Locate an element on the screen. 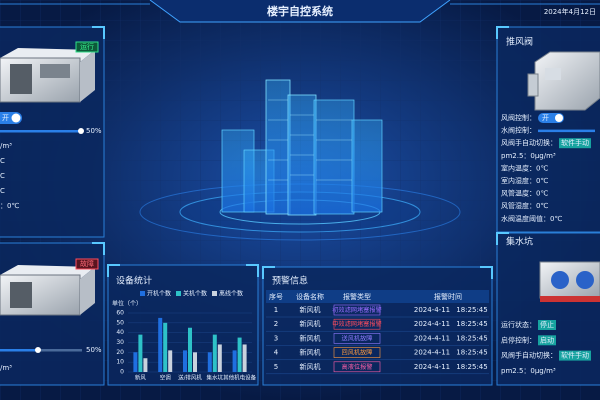 This screenshot has width=600, height=400. y-tick-label: 20 is located at coordinates (120, 352).